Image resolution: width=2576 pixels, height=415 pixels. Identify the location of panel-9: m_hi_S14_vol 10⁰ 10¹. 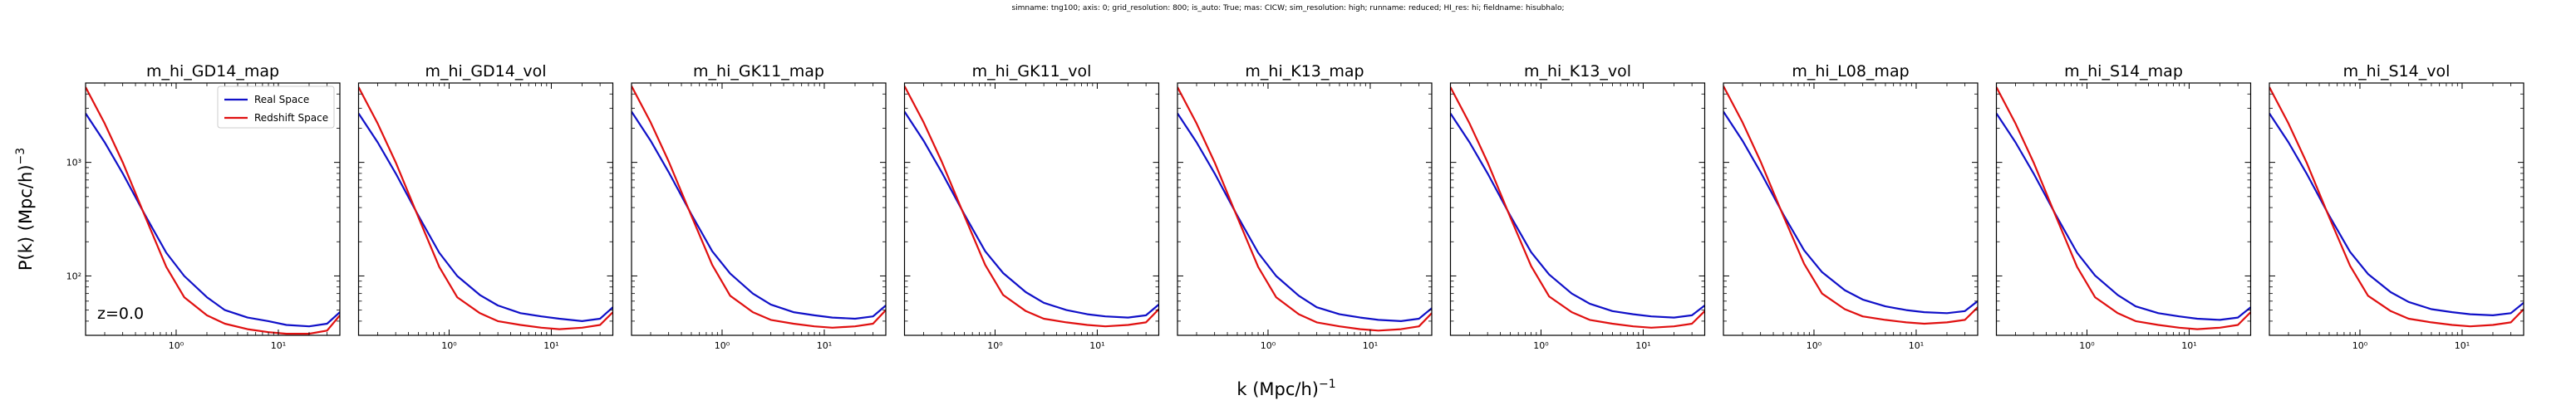
(2396, 206).